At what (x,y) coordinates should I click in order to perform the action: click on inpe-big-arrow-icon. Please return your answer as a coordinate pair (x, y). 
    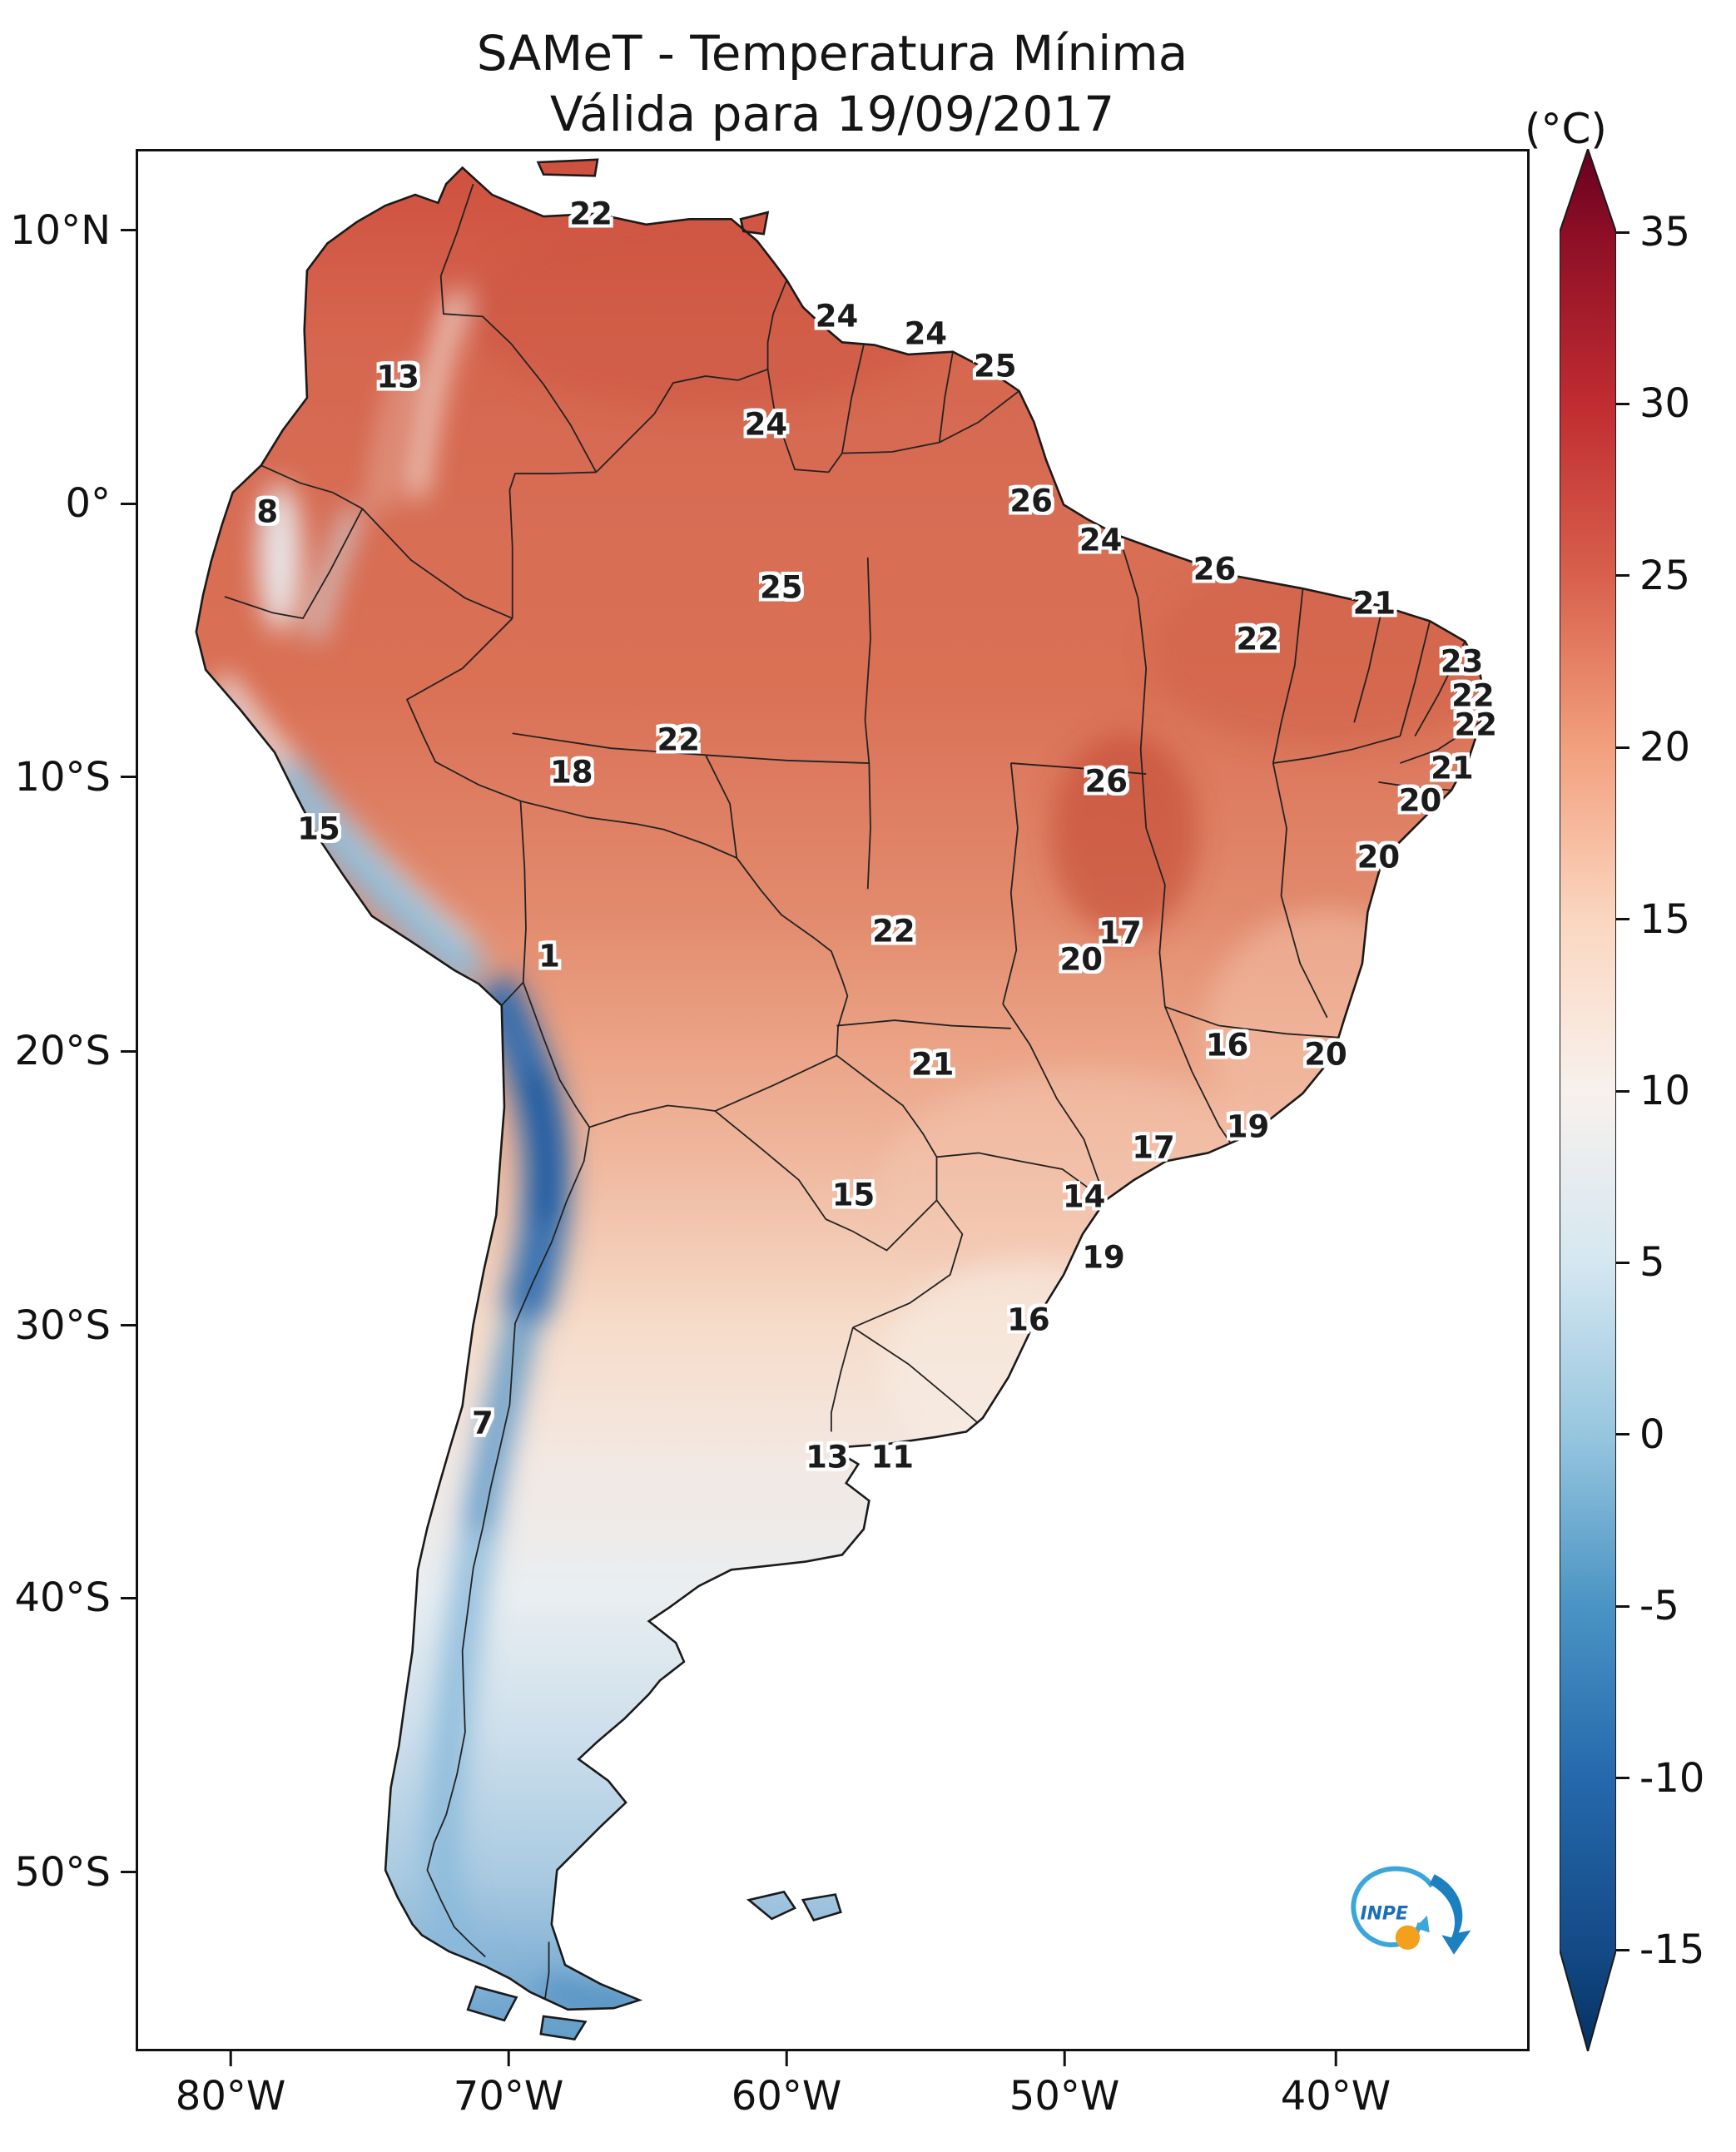
    Looking at the image, I should click on (1450, 1914).